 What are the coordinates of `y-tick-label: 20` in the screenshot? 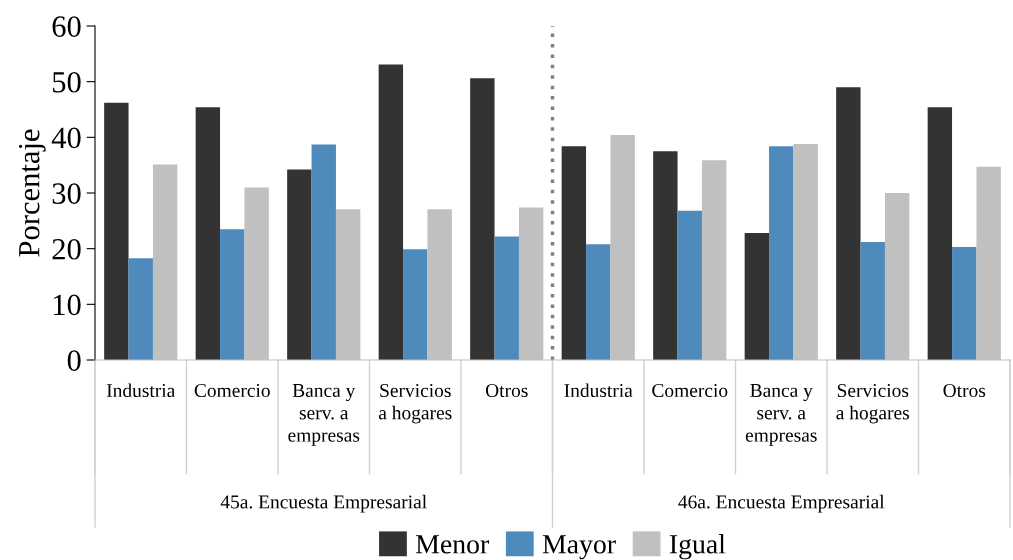 It's located at (66, 249).